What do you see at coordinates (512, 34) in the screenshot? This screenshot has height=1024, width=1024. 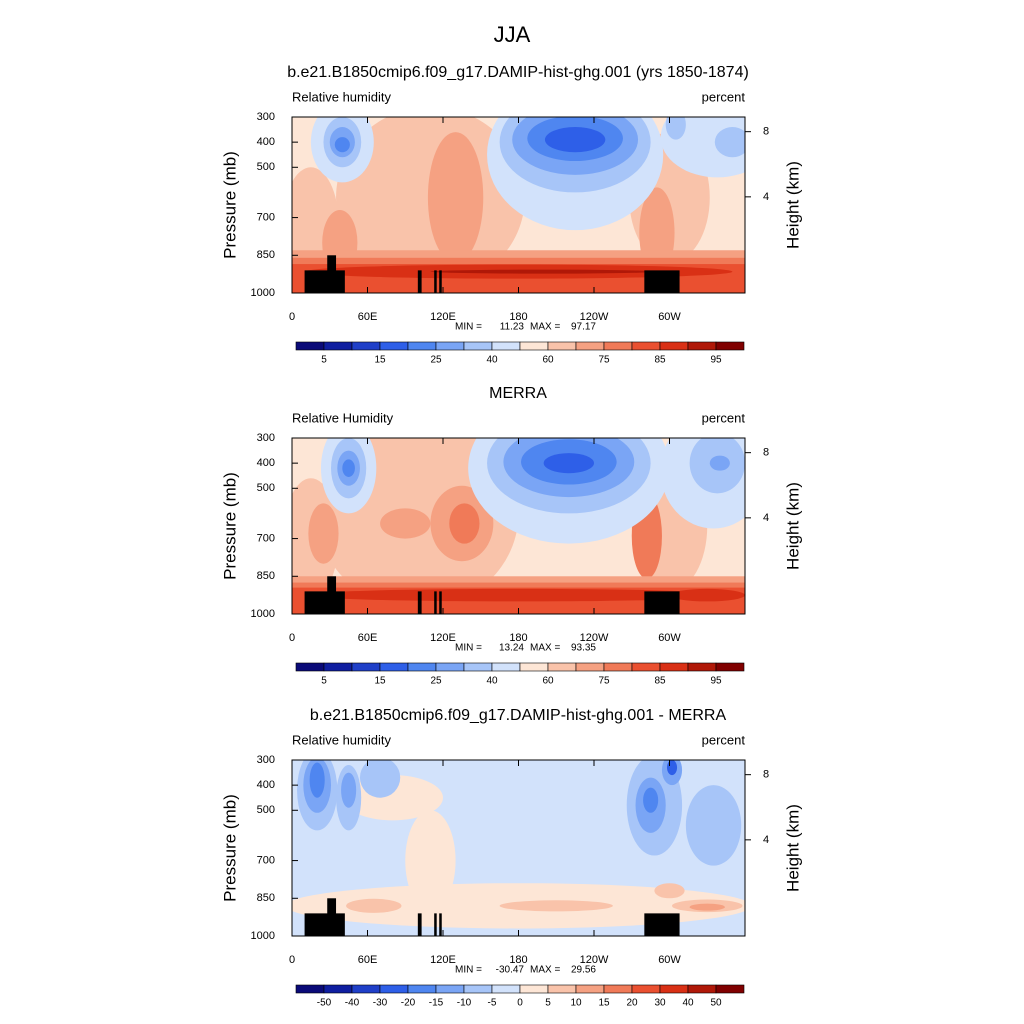 I see `figure-title: JJA` at bounding box center [512, 34].